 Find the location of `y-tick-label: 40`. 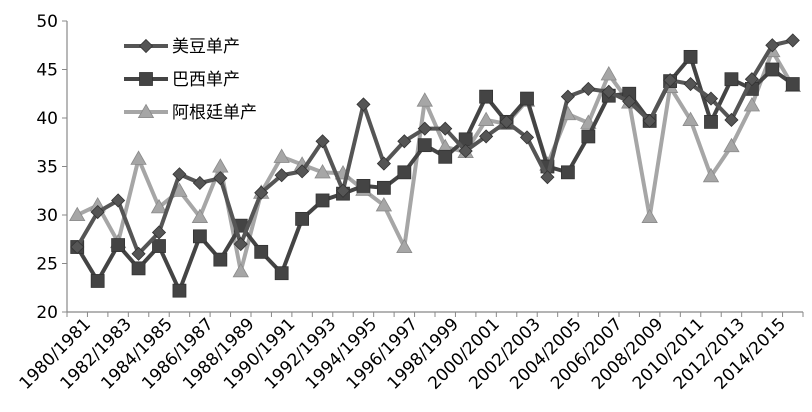

y-tick-label: 40 is located at coordinates (47, 119).